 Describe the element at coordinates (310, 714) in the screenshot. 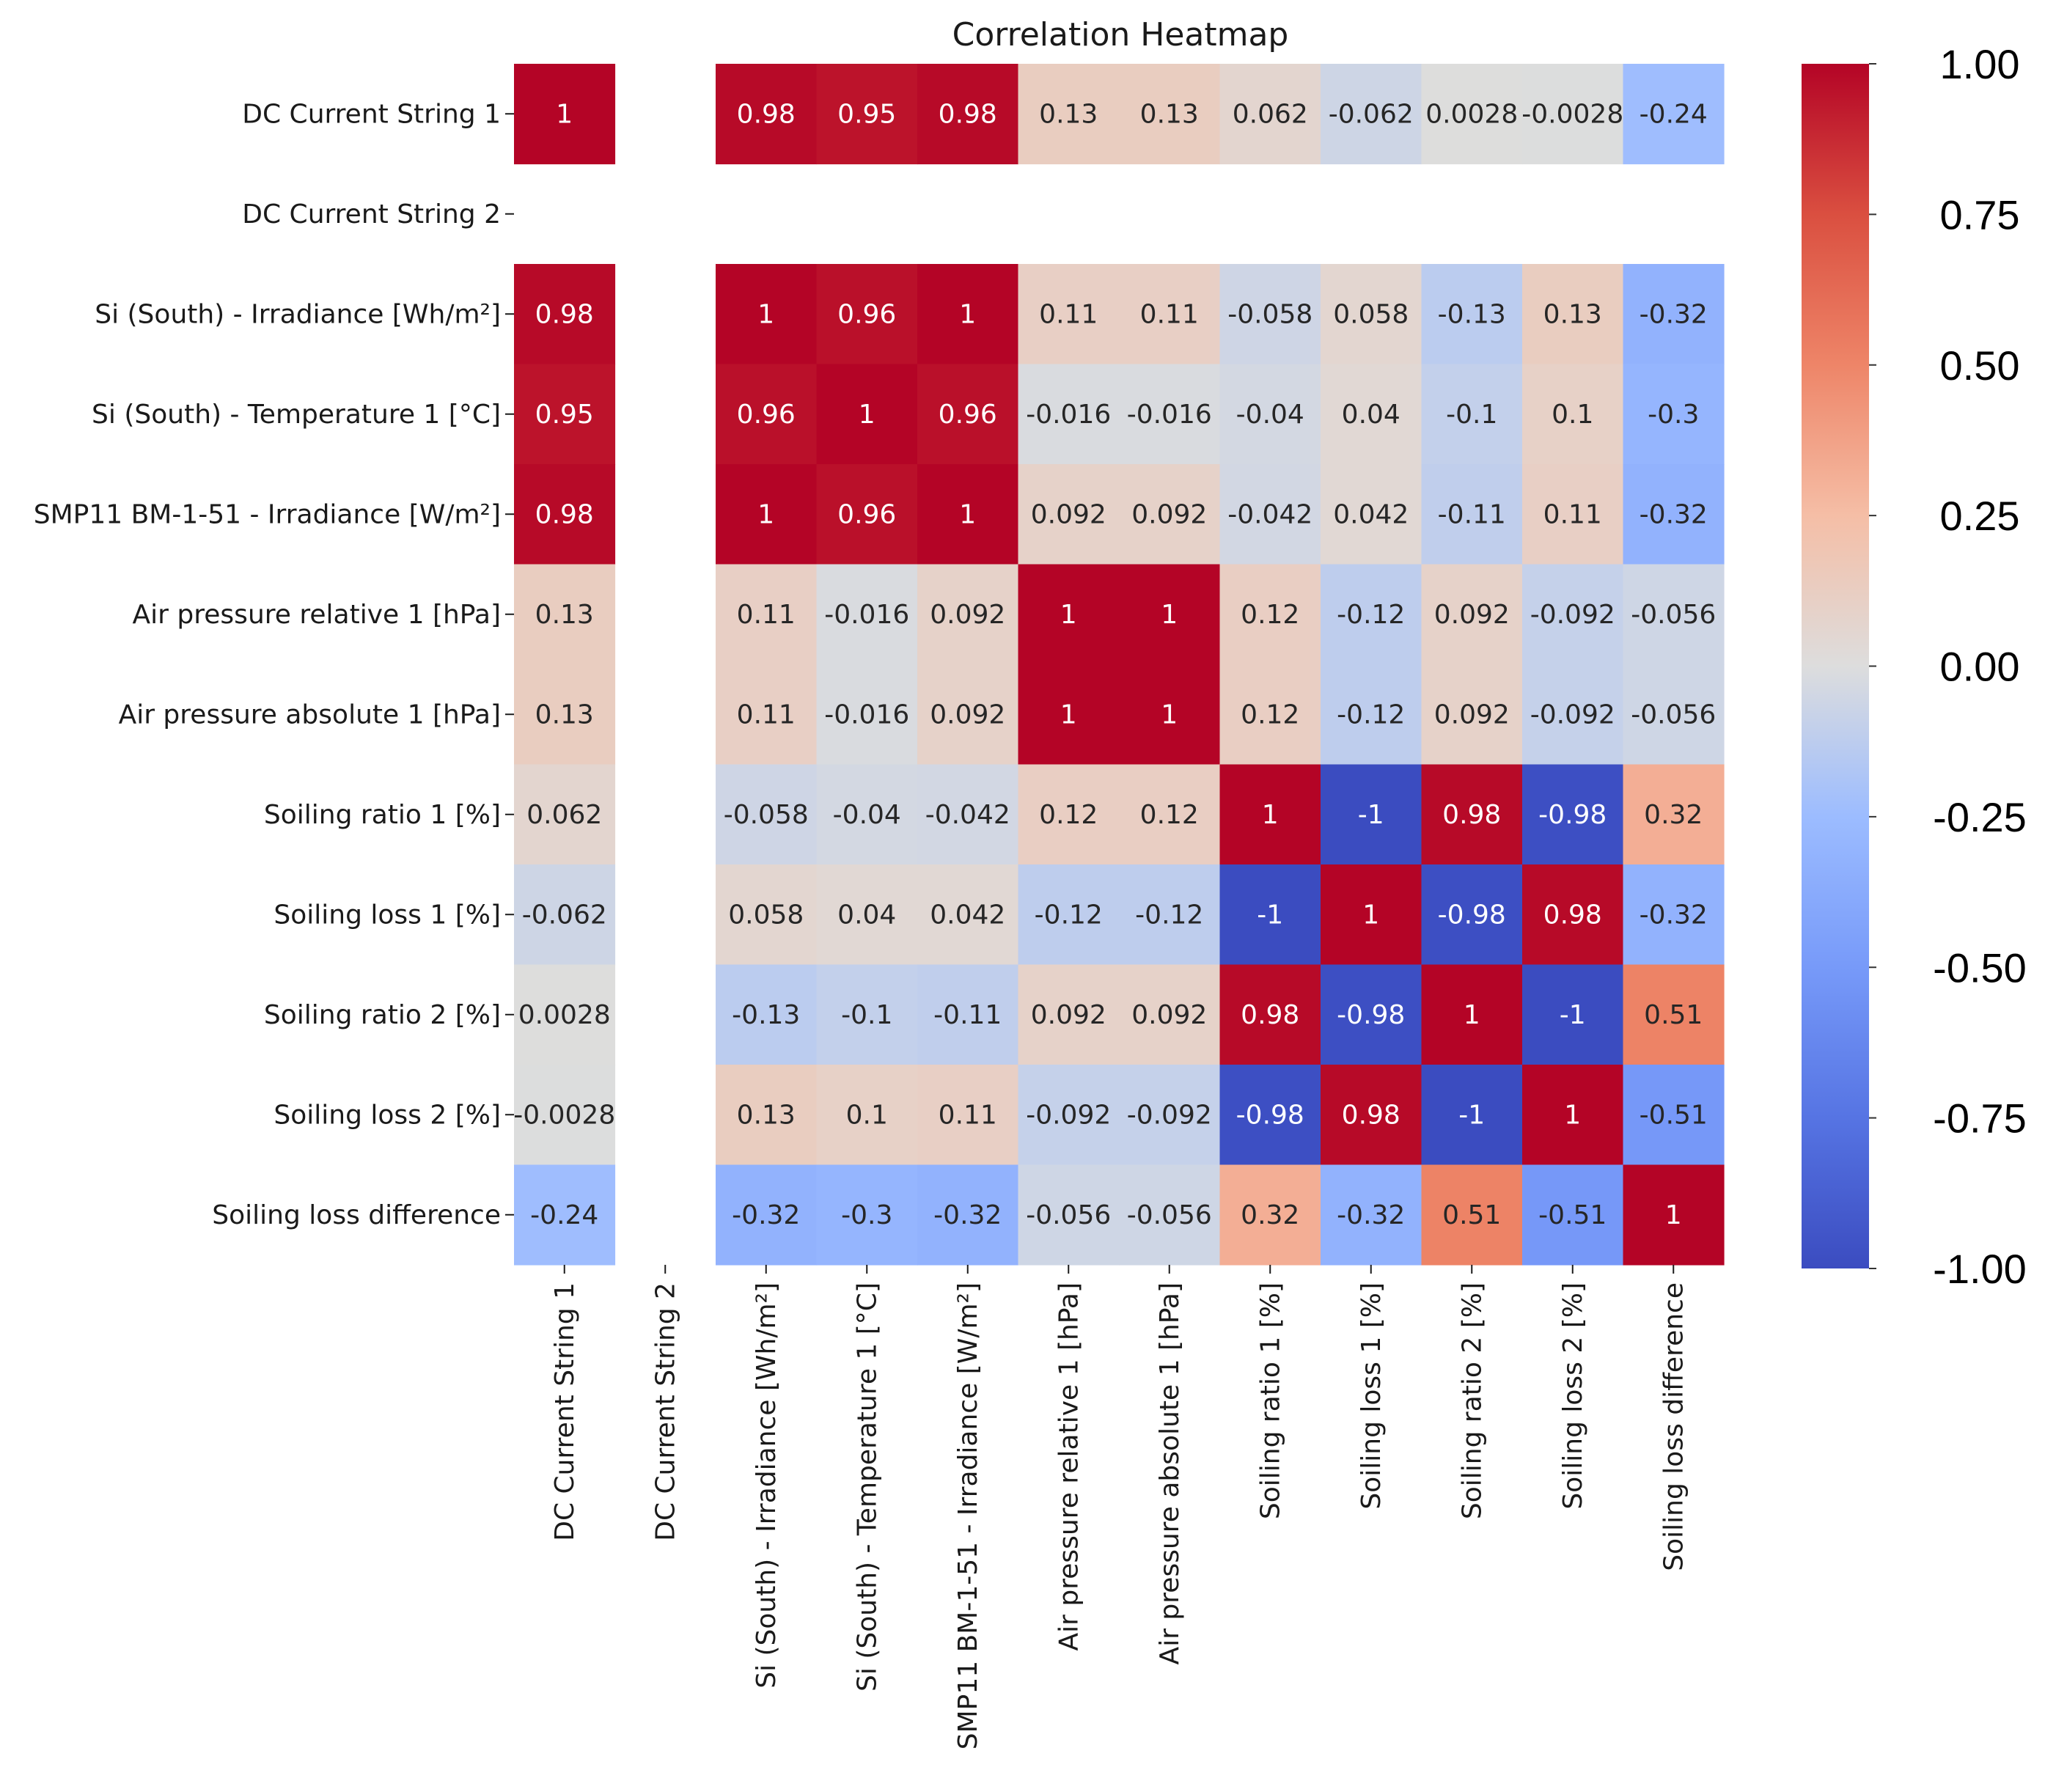

I see `row-label: Air pressure absolute 1 [hPa]` at that location.